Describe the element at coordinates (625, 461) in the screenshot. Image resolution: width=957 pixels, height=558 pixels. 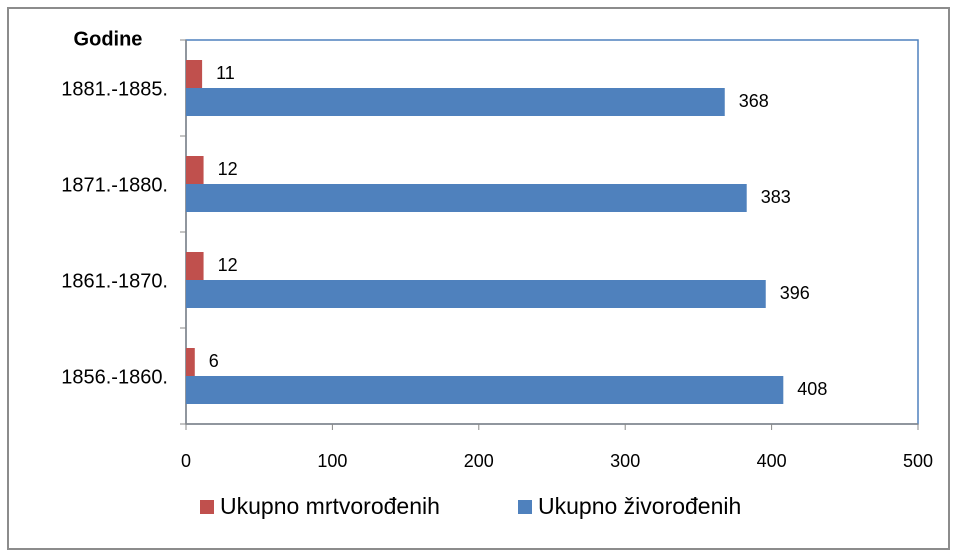
I see `x-tick-label: 300` at that location.